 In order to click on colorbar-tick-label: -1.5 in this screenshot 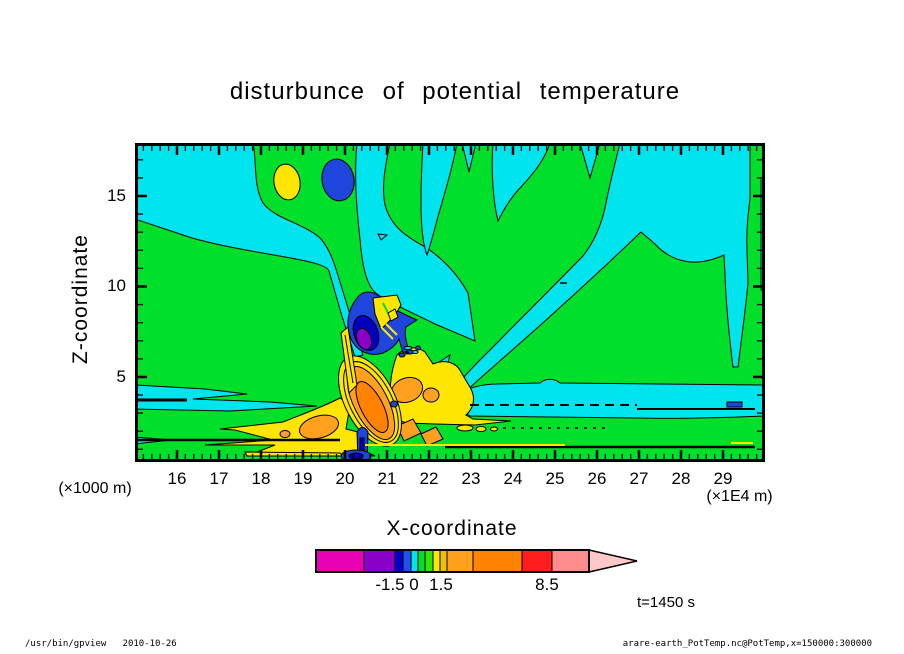, I will do `click(390, 584)`.